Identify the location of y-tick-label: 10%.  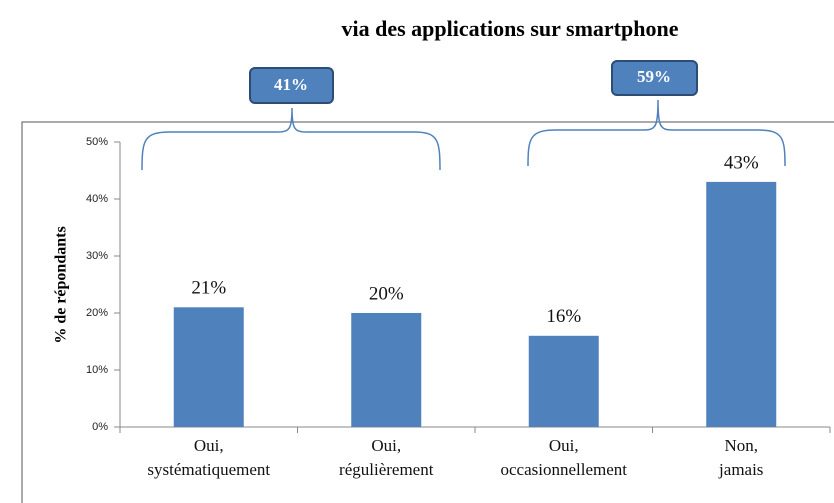
(97, 370).